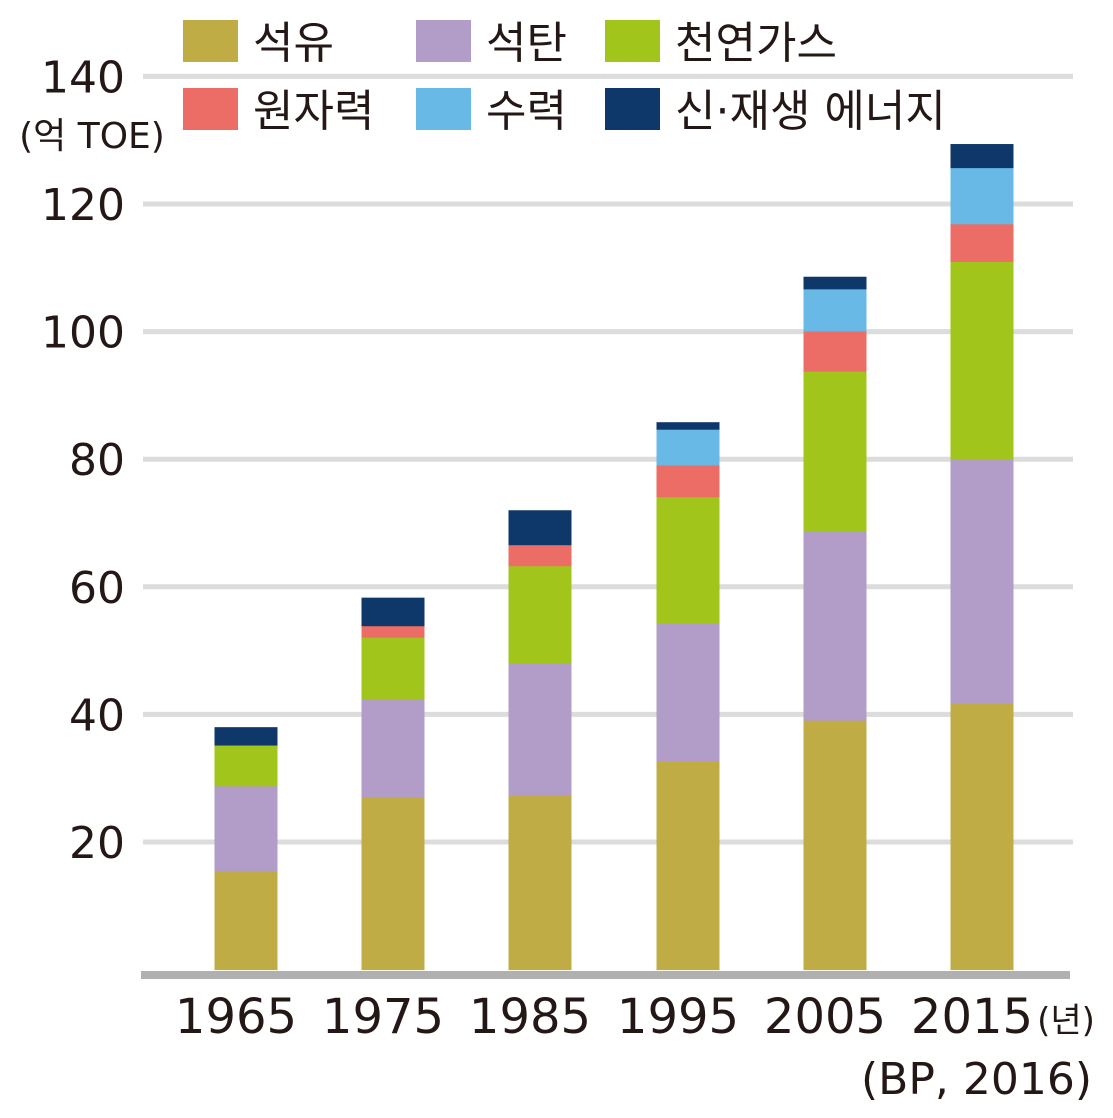  I want to click on x-tick-label: 1965, so click(236, 1017).